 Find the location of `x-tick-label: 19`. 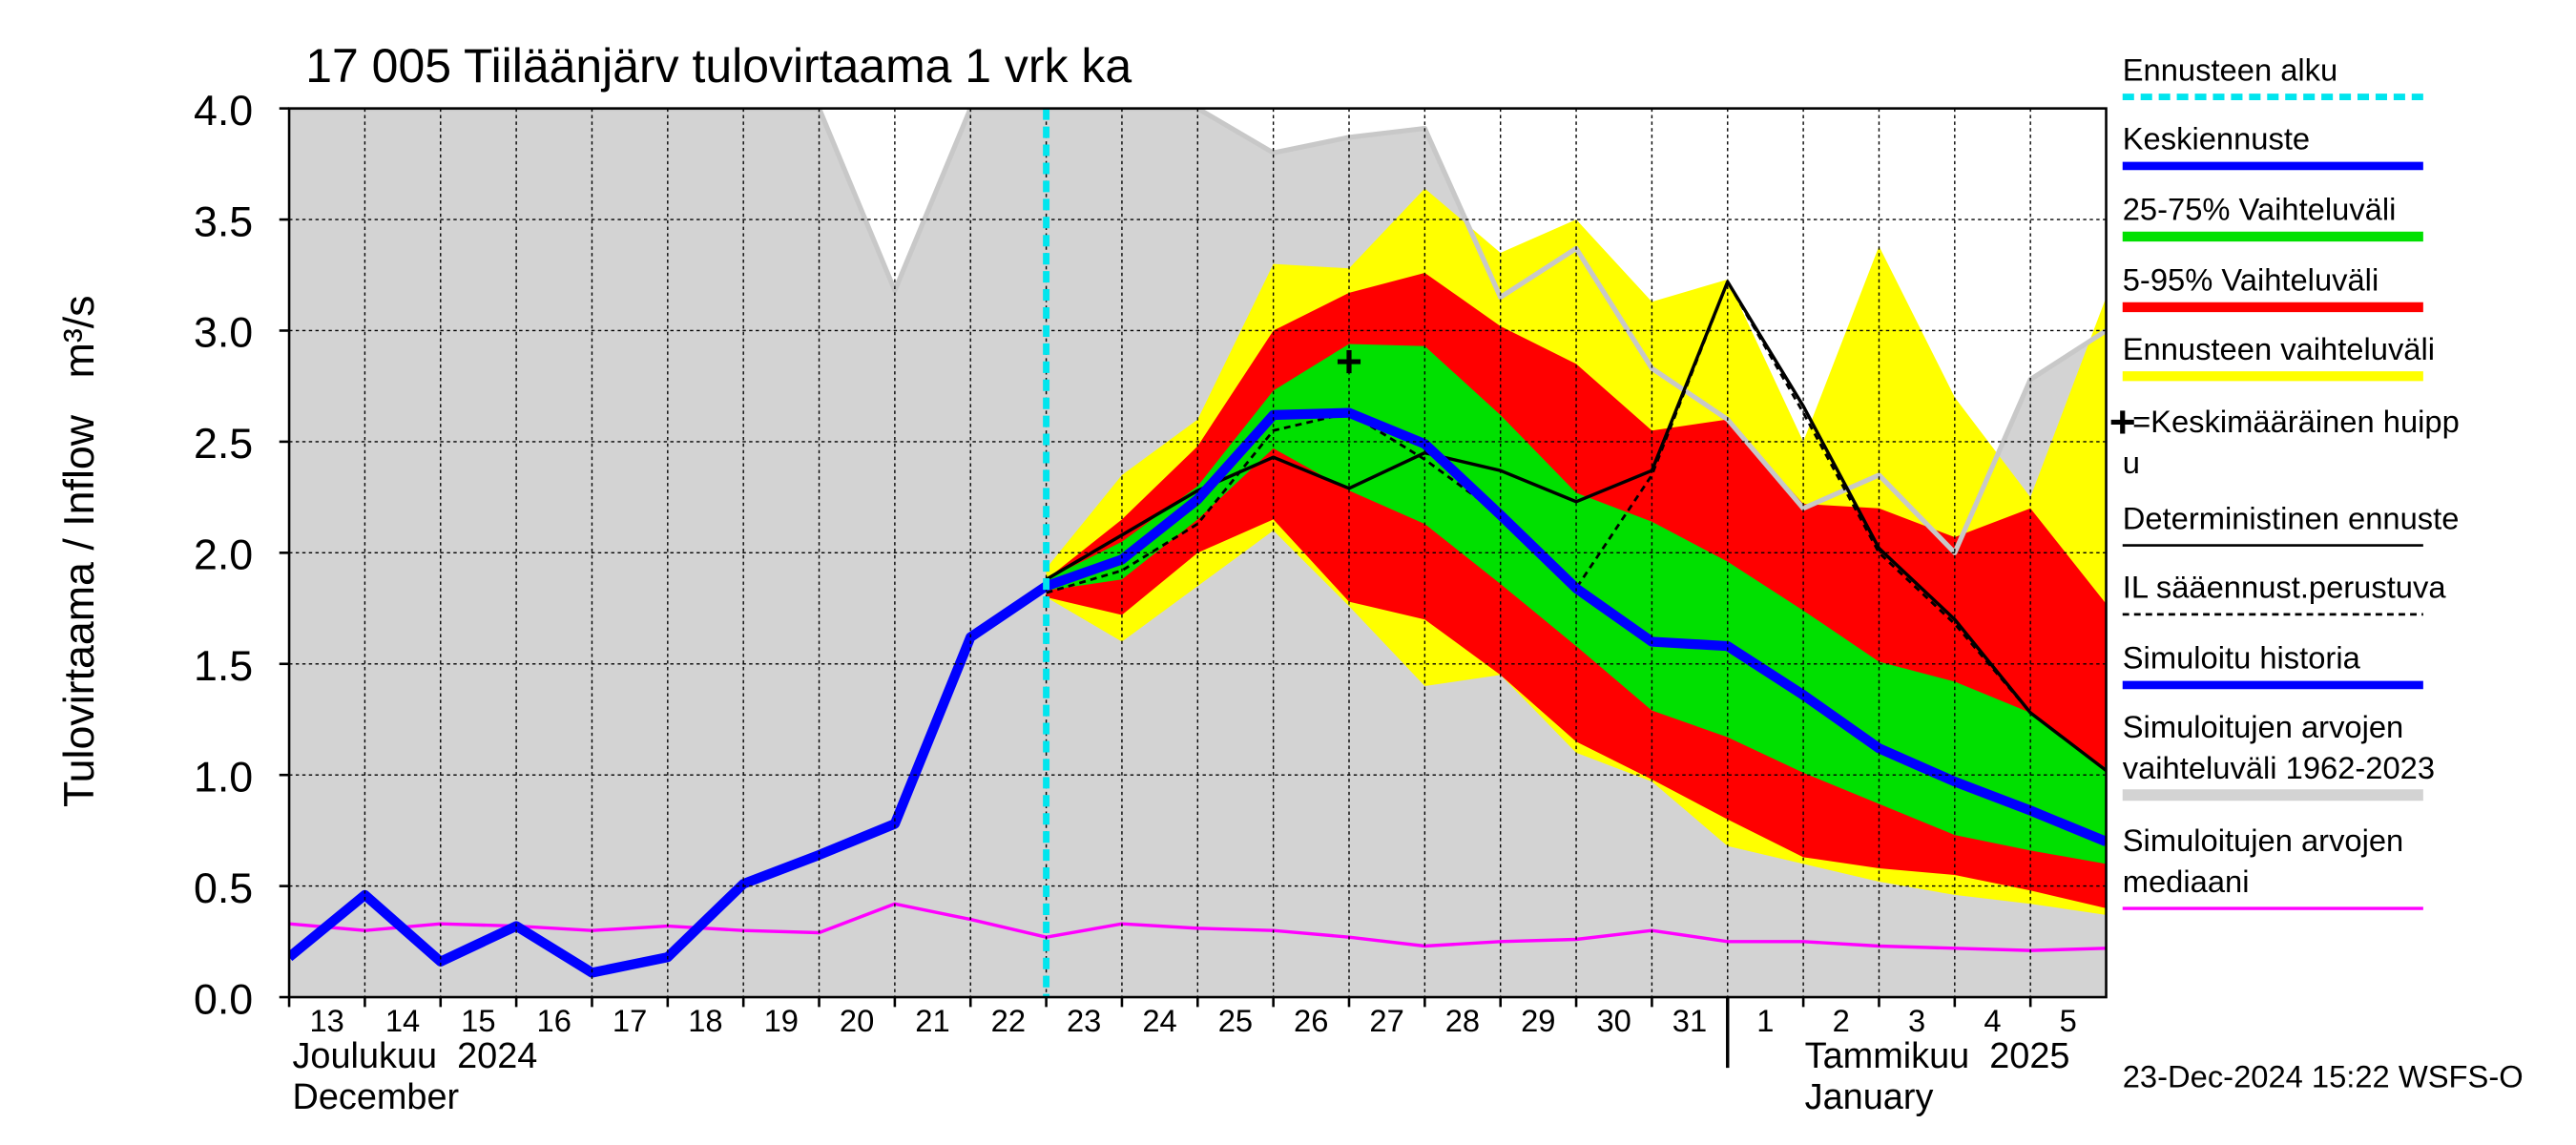

x-tick-label: 19 is located at coordinates (781, 1021).